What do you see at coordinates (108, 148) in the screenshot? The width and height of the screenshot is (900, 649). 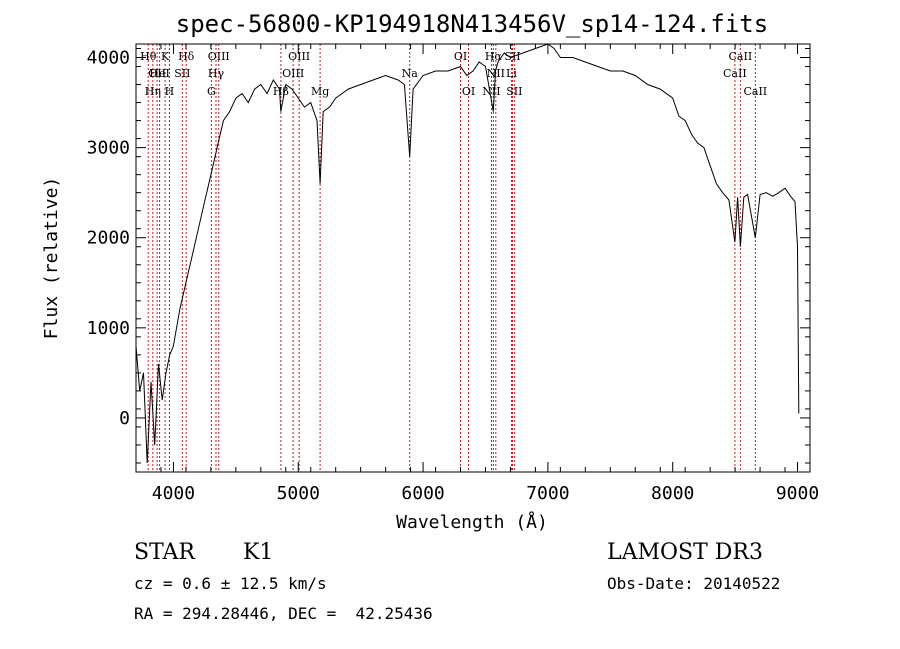 I see `y-tick-label: 3000` at bounding box center [108, 148].